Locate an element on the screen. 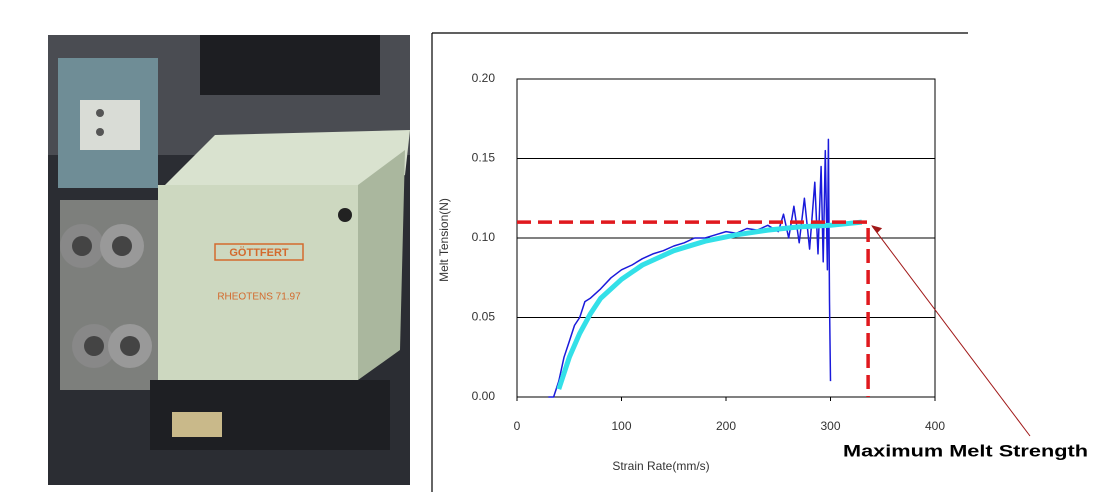 This screenshot has width=1098, height=492. y-tick-label: 0.05 is located at coordinates (484, 317).